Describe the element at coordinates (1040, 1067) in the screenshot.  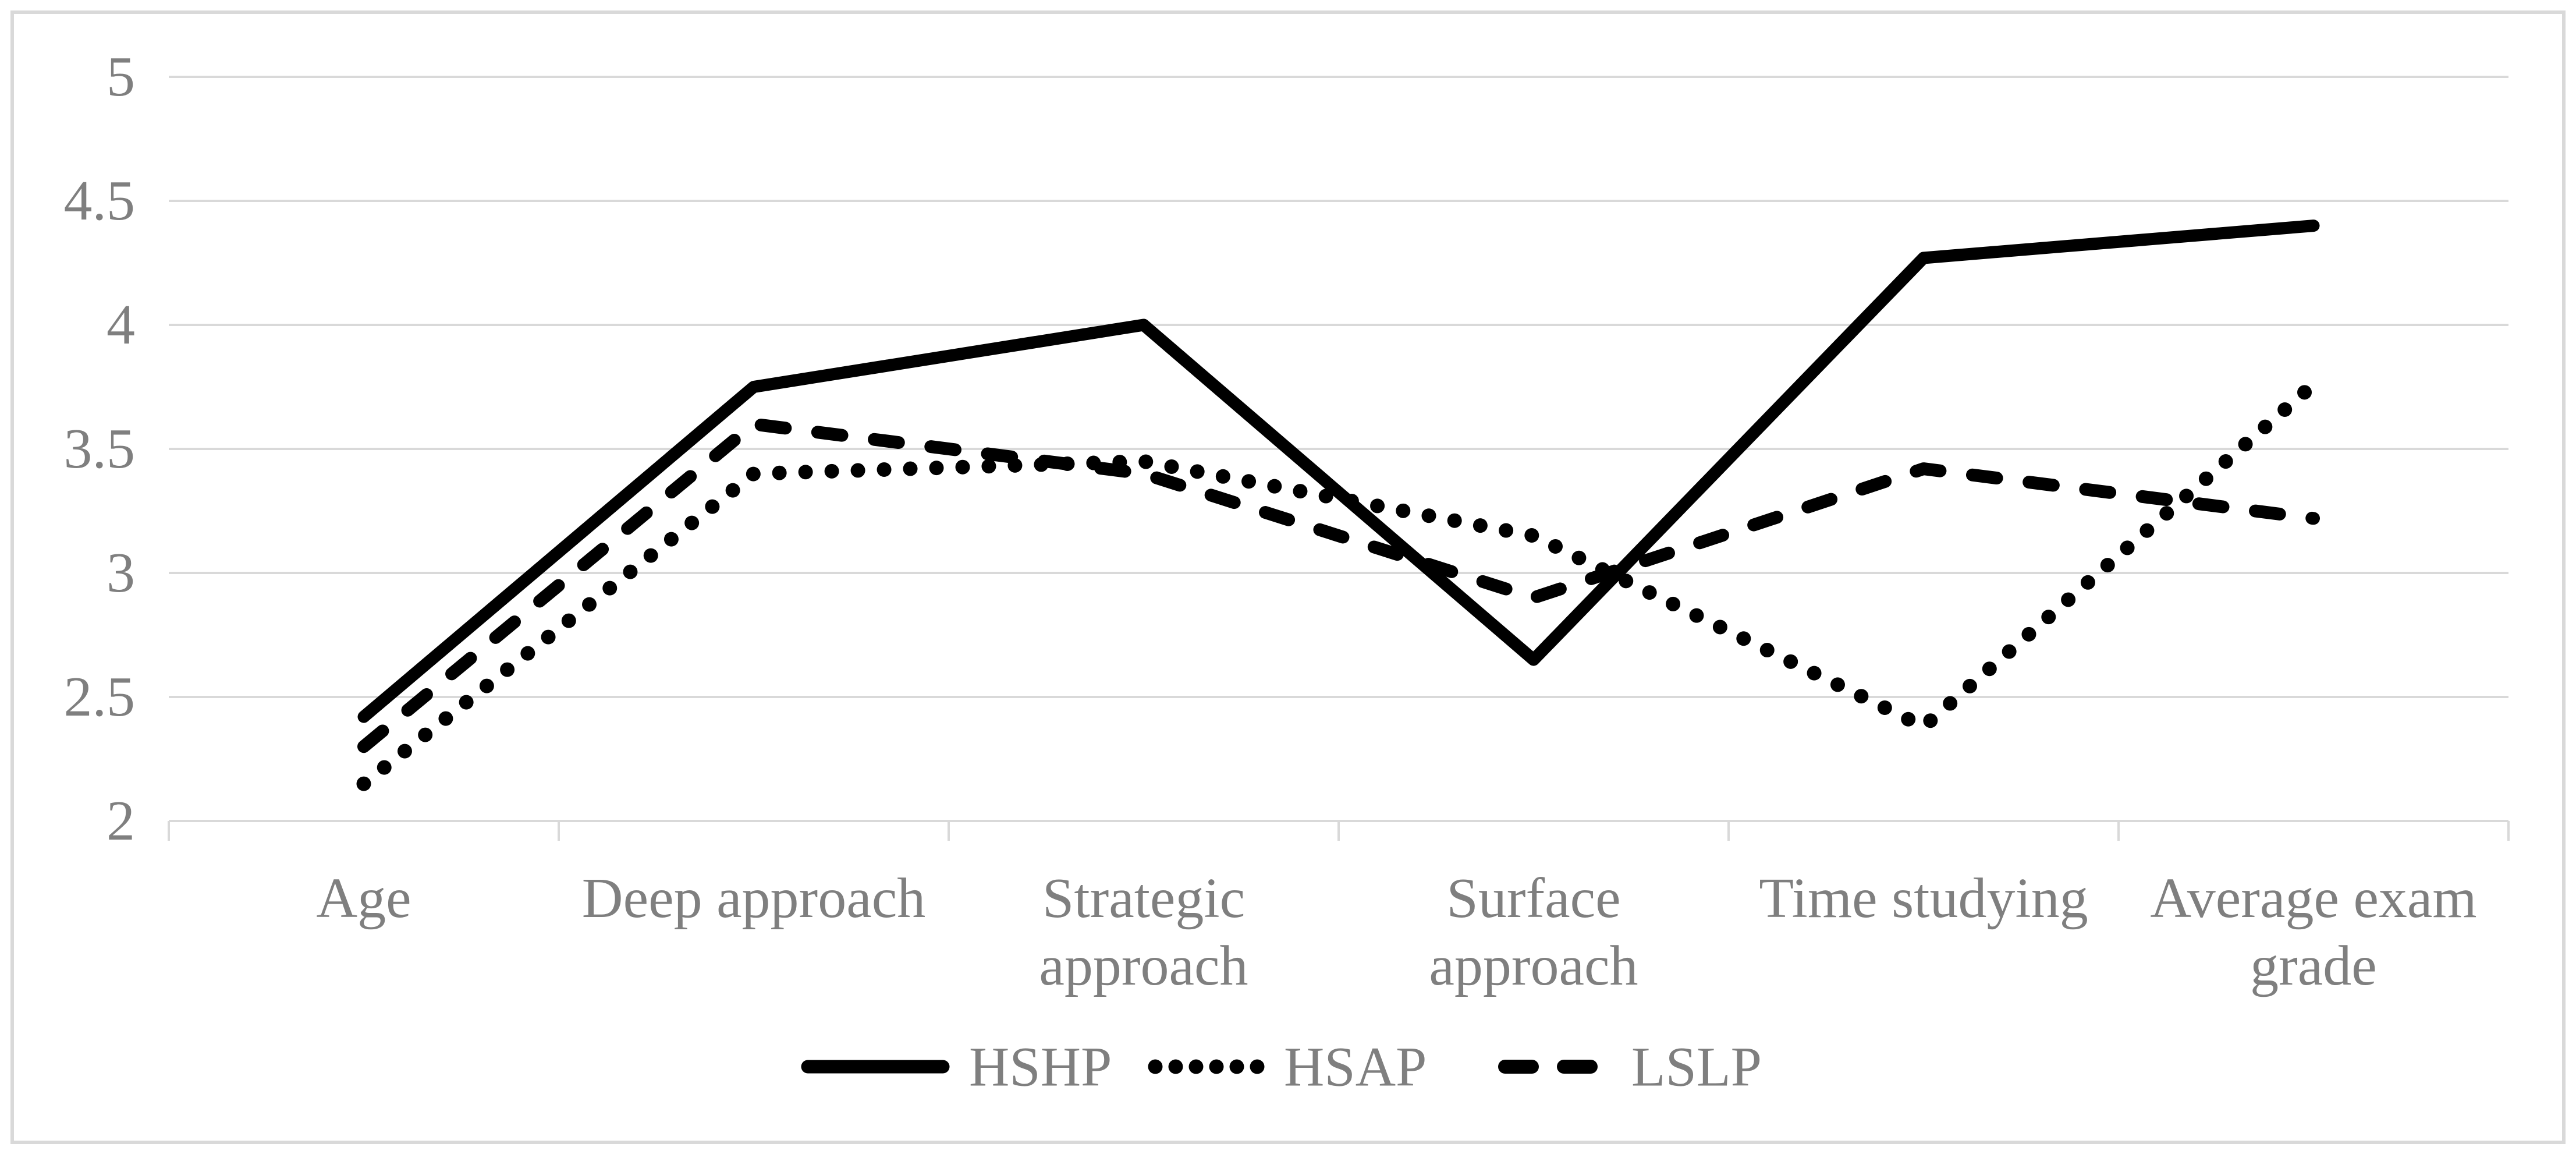
I see `legend-label-hshp: HSHP` at that location.